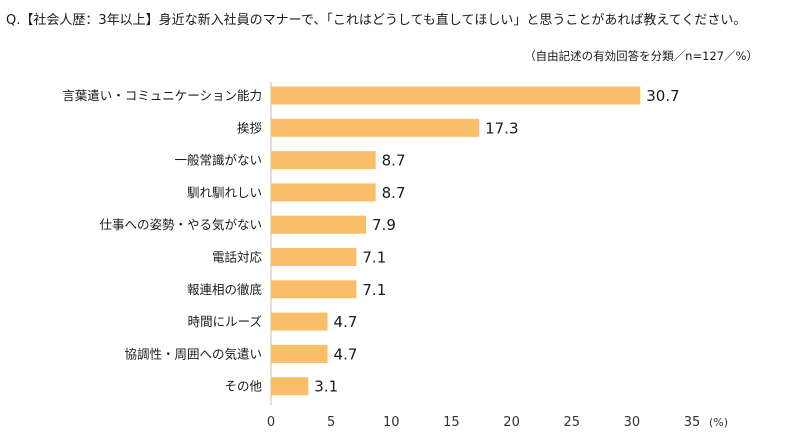 The height and width of the screenshot is (447, 790). Describe the element at coordinates (193, 353) in the screenshot. I see `category-label: 協調性・周囲への気遣い` at that location.